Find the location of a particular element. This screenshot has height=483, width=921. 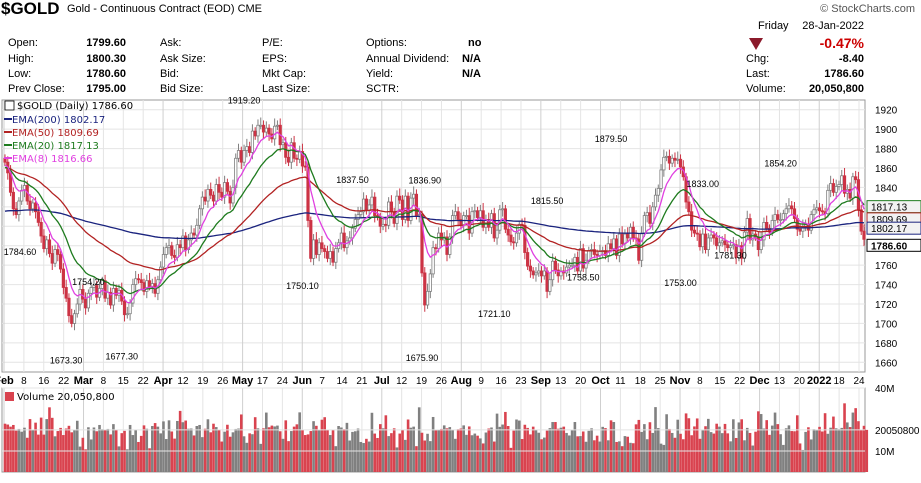

month-label: Jul is located at coordinates (382, 381).